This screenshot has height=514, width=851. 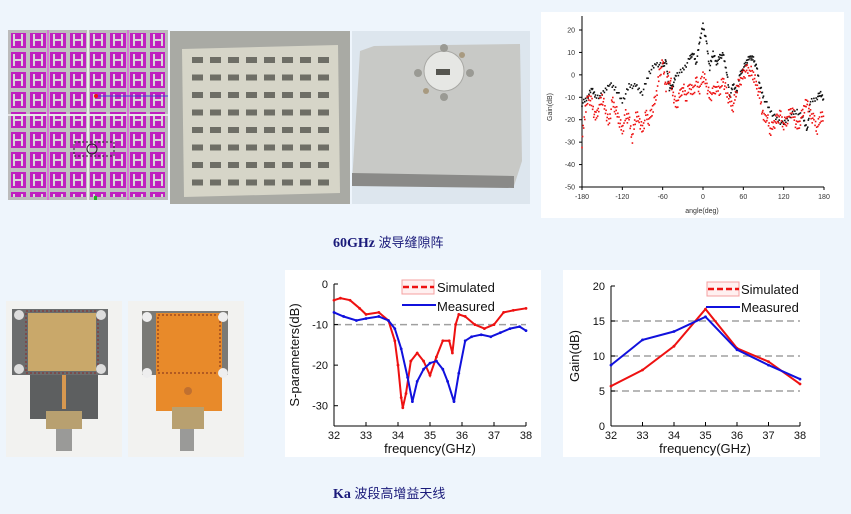 I want to click on caption-60ghz: 60GHz 波导缝隙阵, so click(x=388, y=242).